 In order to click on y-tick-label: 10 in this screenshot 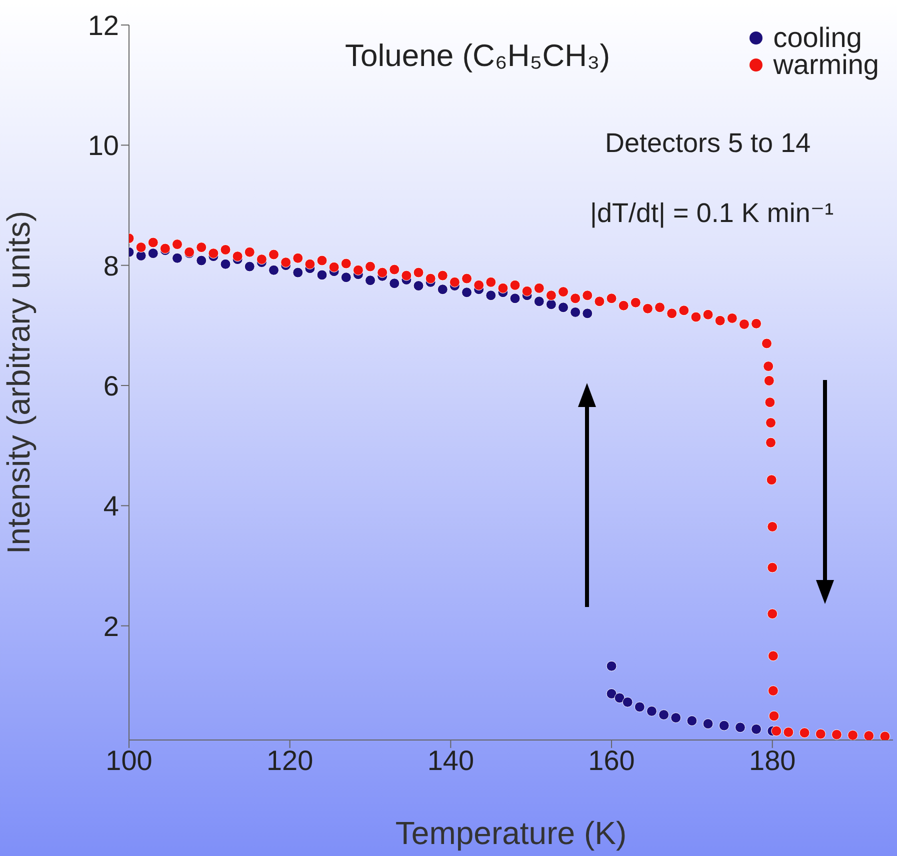, I will do `click(103, 146)`.